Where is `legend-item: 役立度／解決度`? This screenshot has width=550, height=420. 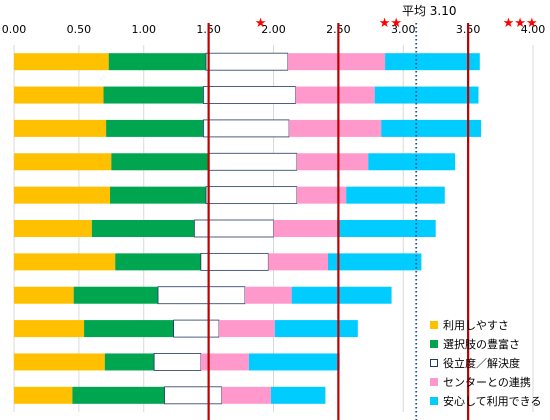 legend-item: 役立度／解決度 is located at coordinates (489, 362).